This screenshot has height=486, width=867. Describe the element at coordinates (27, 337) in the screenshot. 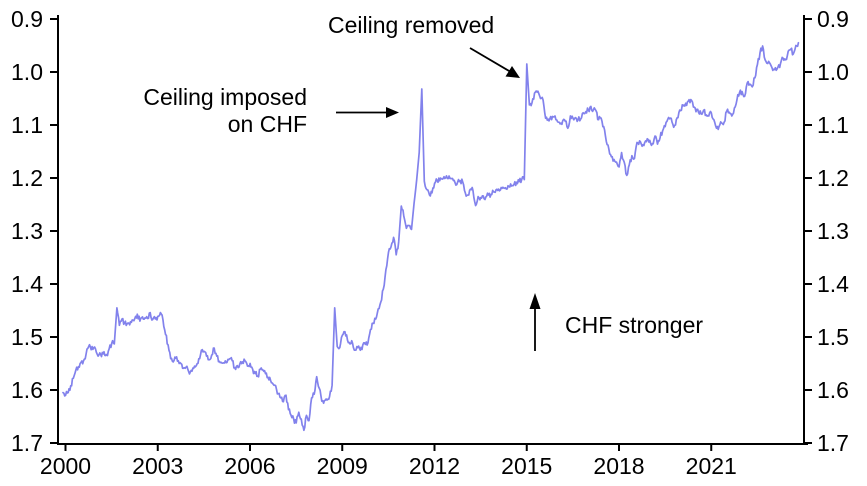

I see `y-tick-label-left: 1.5` at that location.